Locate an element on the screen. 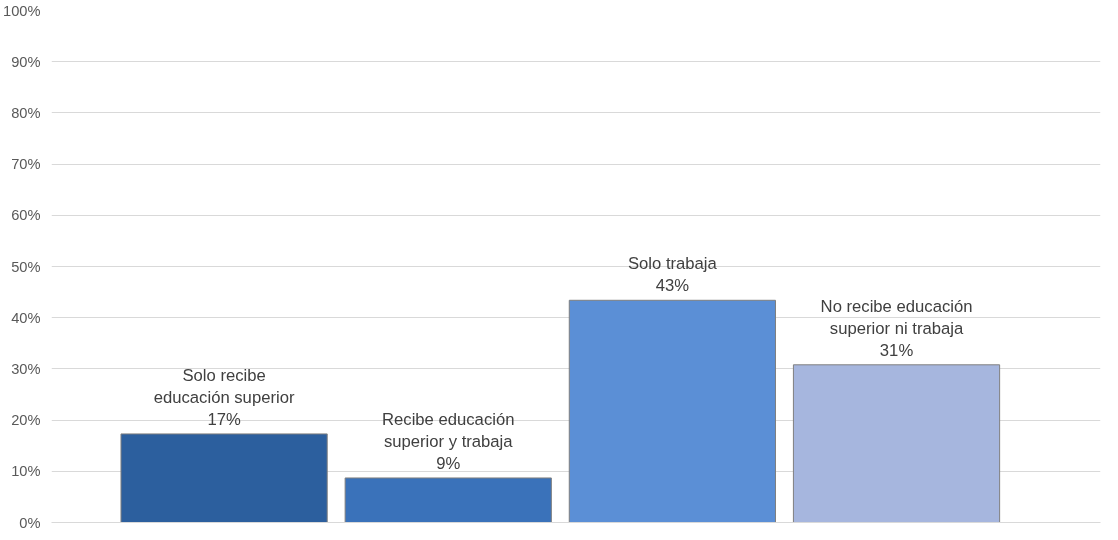  y-tick-label: 10% is located at coordinates (26, 471).